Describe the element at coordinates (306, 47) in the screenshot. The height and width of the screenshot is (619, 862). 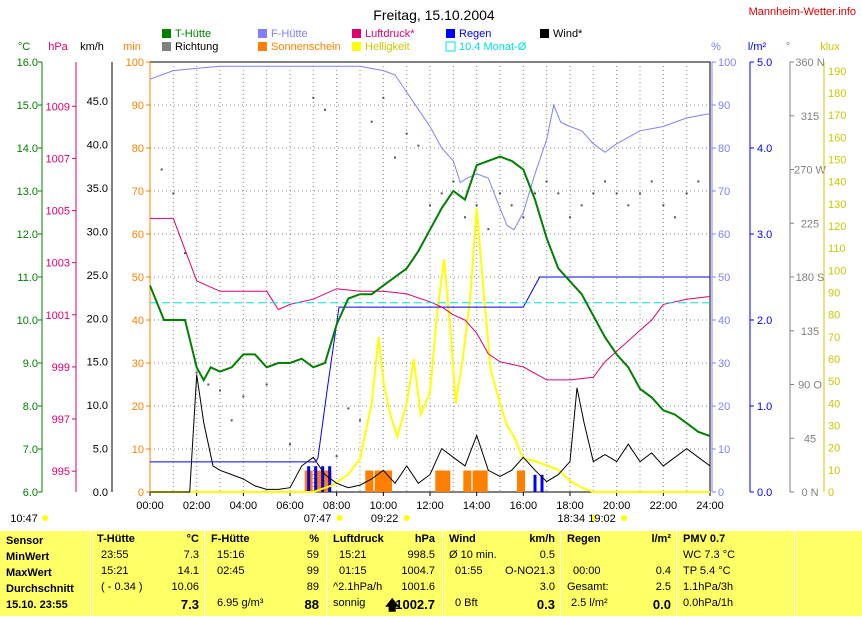
I see `legend-label: Sonnenschein` at that location.